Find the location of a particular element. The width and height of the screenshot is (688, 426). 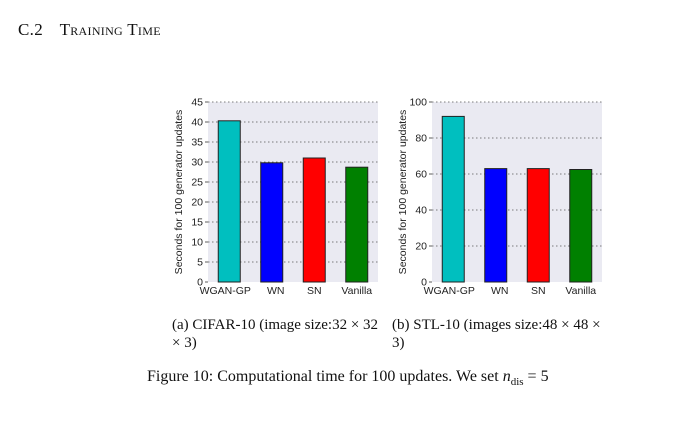

subcaption-b: (b) STL-10 (images size:48 × 48 × 3) is located at coordinates (496, 334).